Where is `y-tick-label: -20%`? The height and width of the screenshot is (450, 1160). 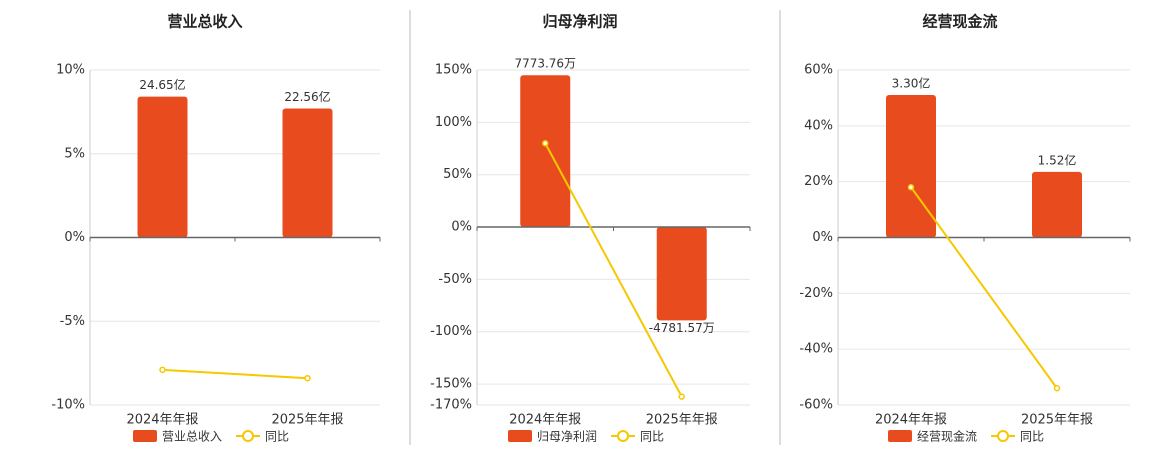
y-tick-label: -20% is located at coordinates (816, 293).